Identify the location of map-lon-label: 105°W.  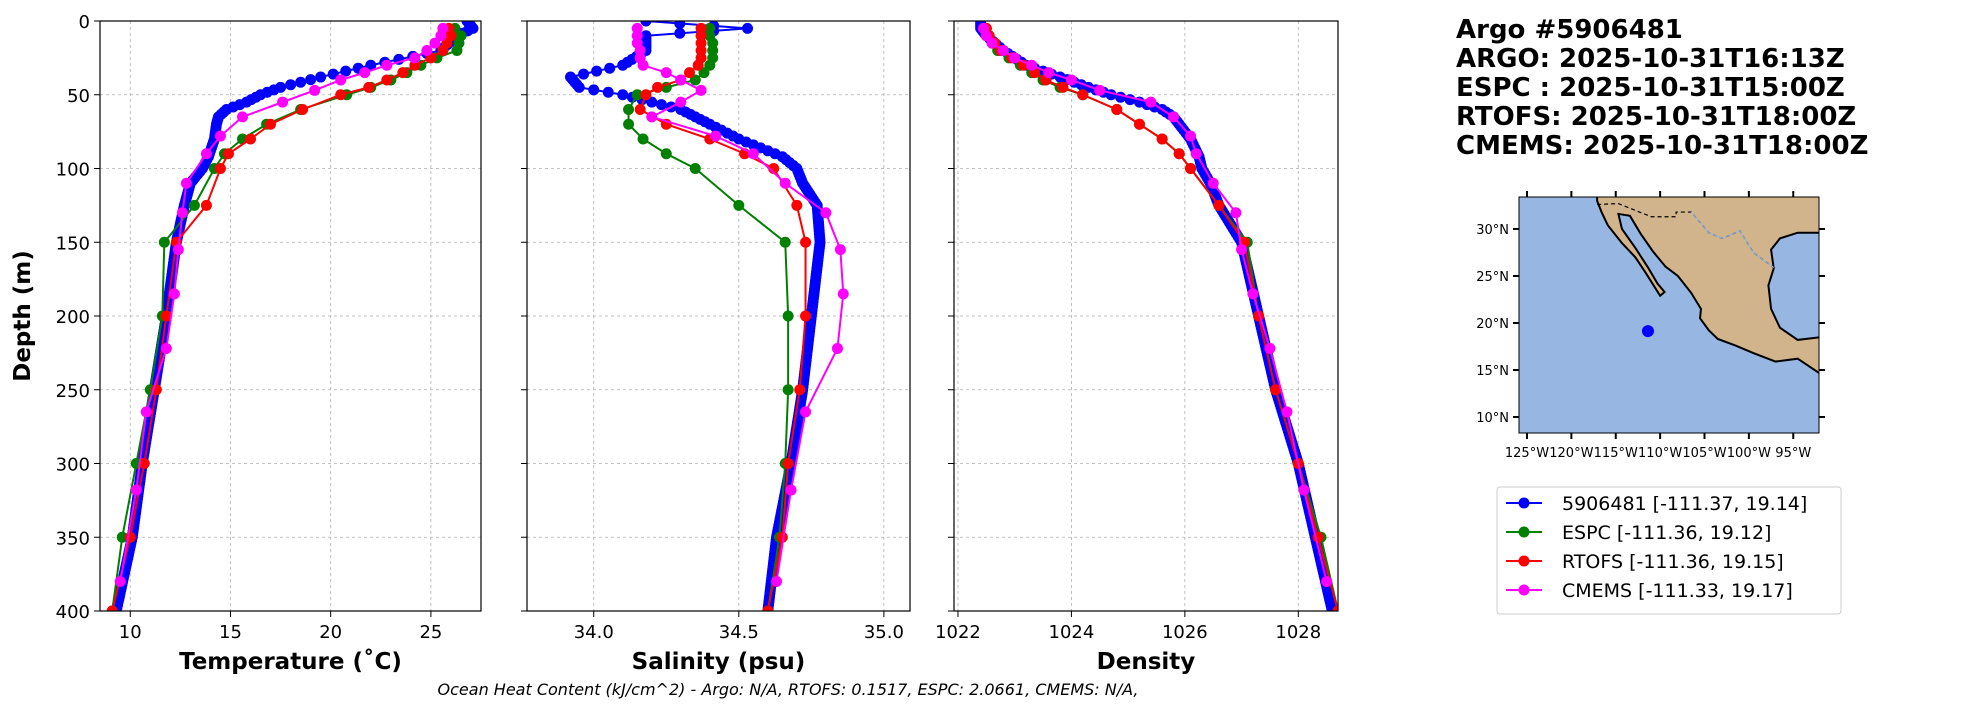
(1704, 453).